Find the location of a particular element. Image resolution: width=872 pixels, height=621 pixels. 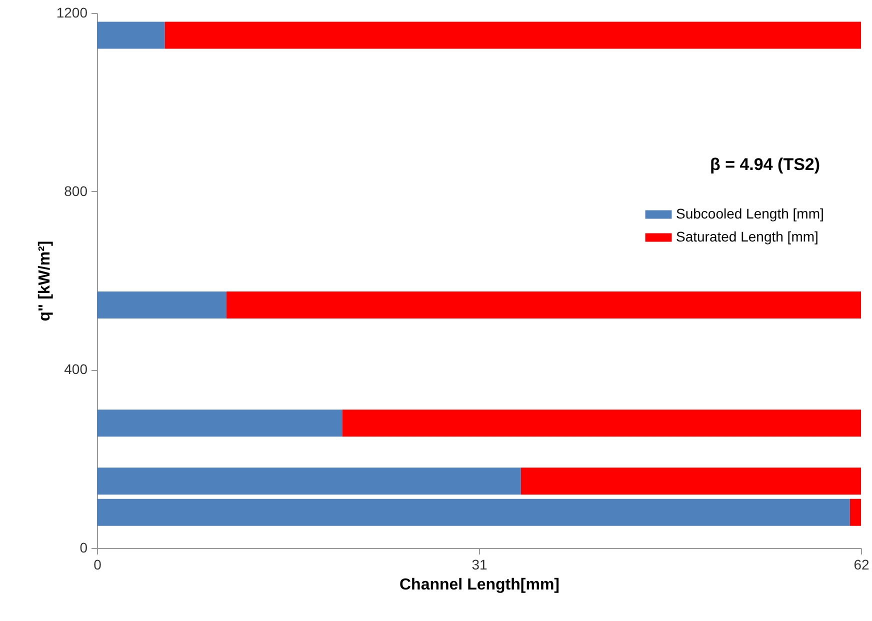

x-axis-title: Channel Length[mm] is located at coordinates (480, 585).